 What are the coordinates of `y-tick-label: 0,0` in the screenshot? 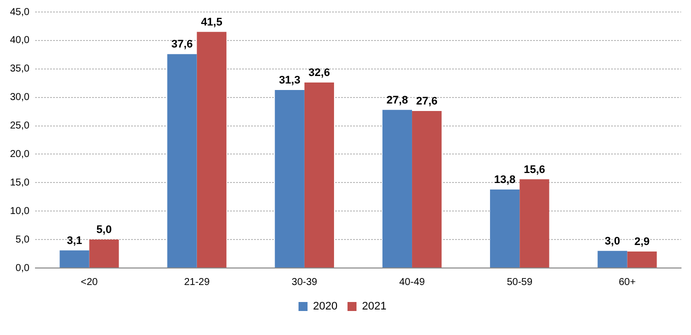 It's located at (23, 268).